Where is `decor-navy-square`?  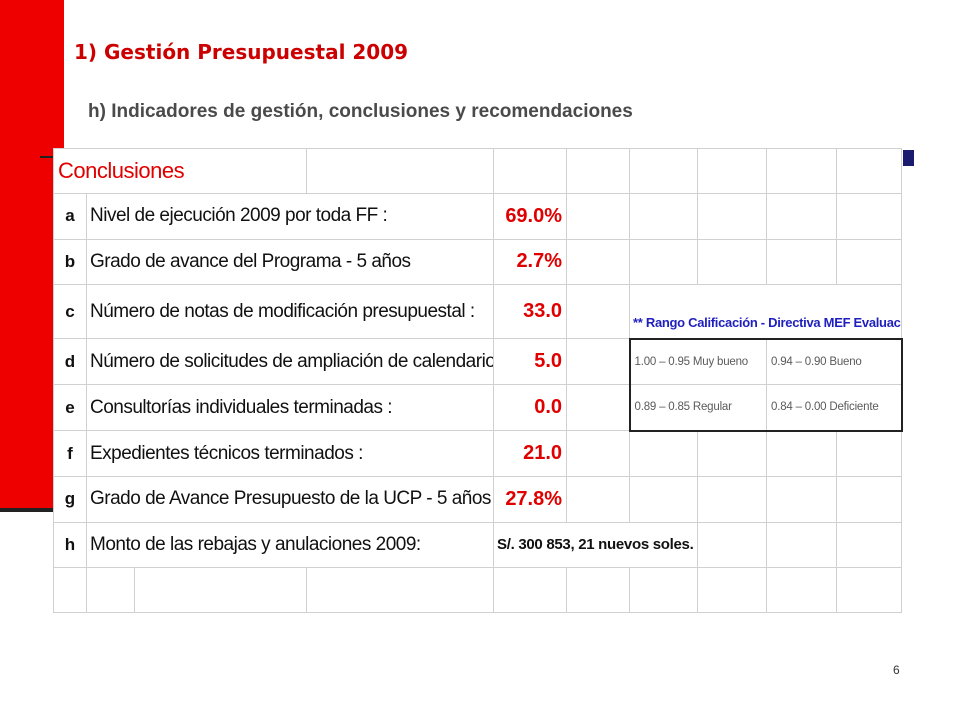
decor-navy-square is located at coordinates (907, 158).